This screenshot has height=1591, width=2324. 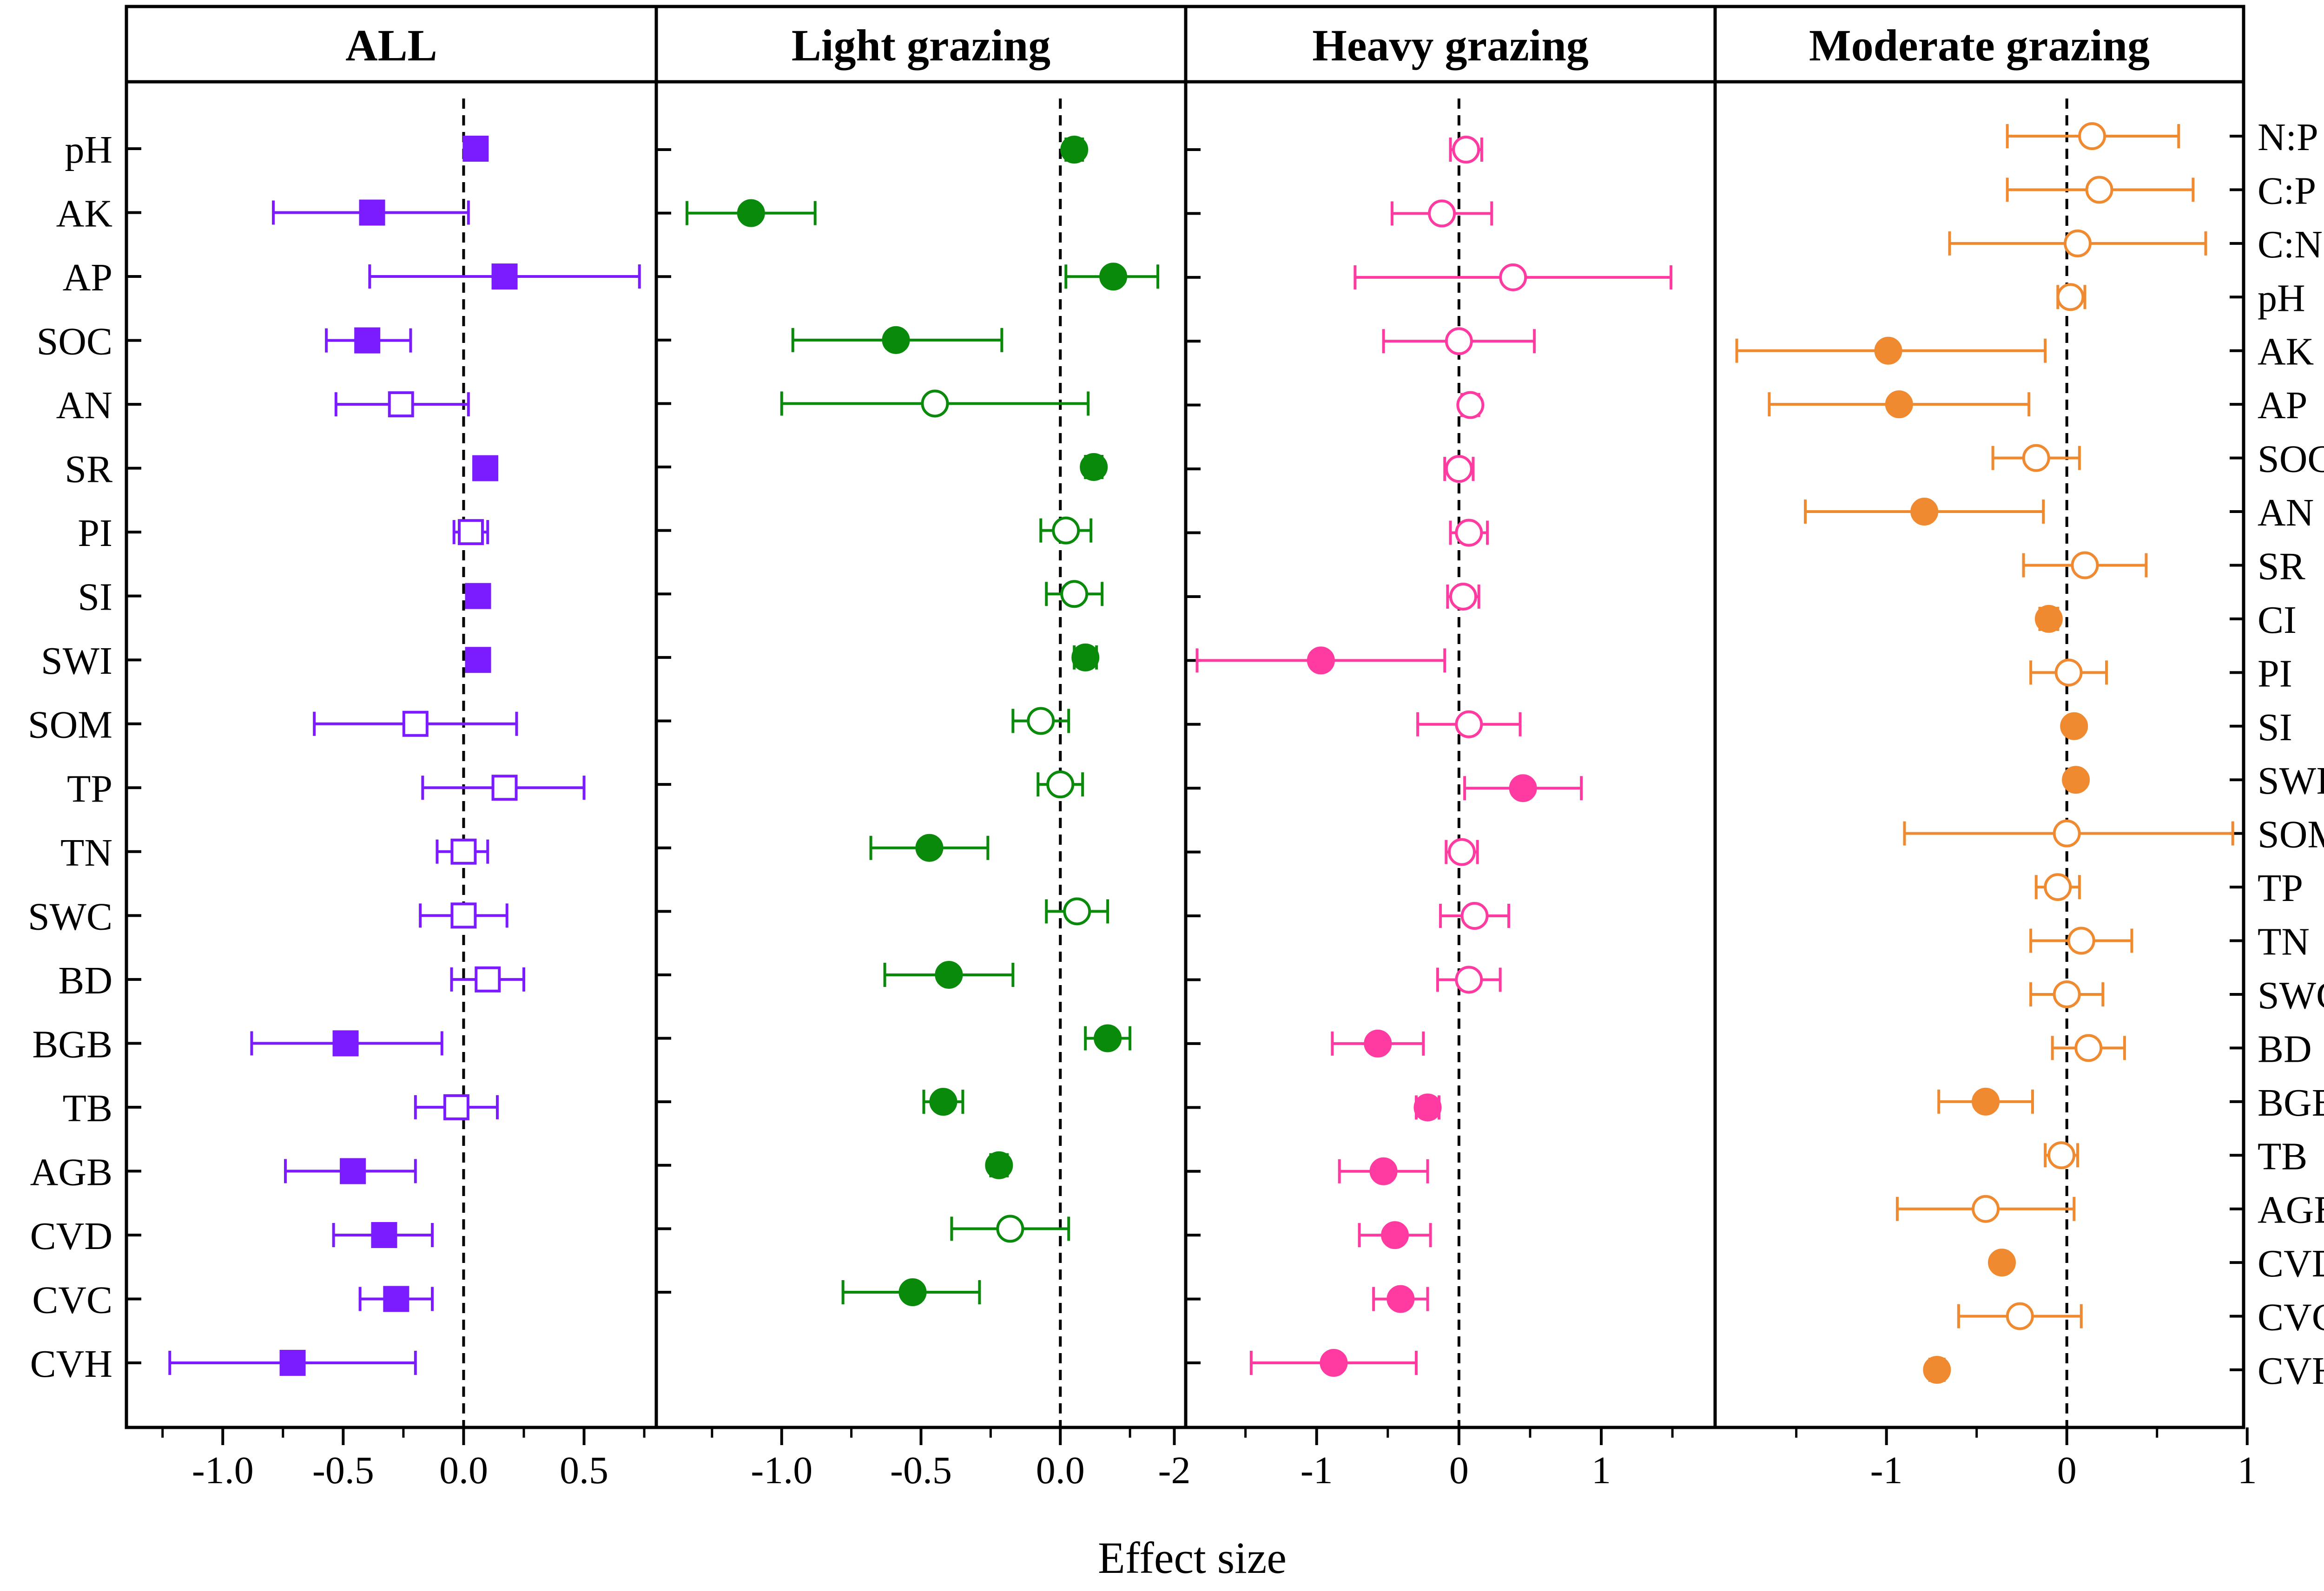 What do you see at coordinates (391, 45) in the screenshot?
I see `panel-title: ALL` at bounding box center [391, 45].